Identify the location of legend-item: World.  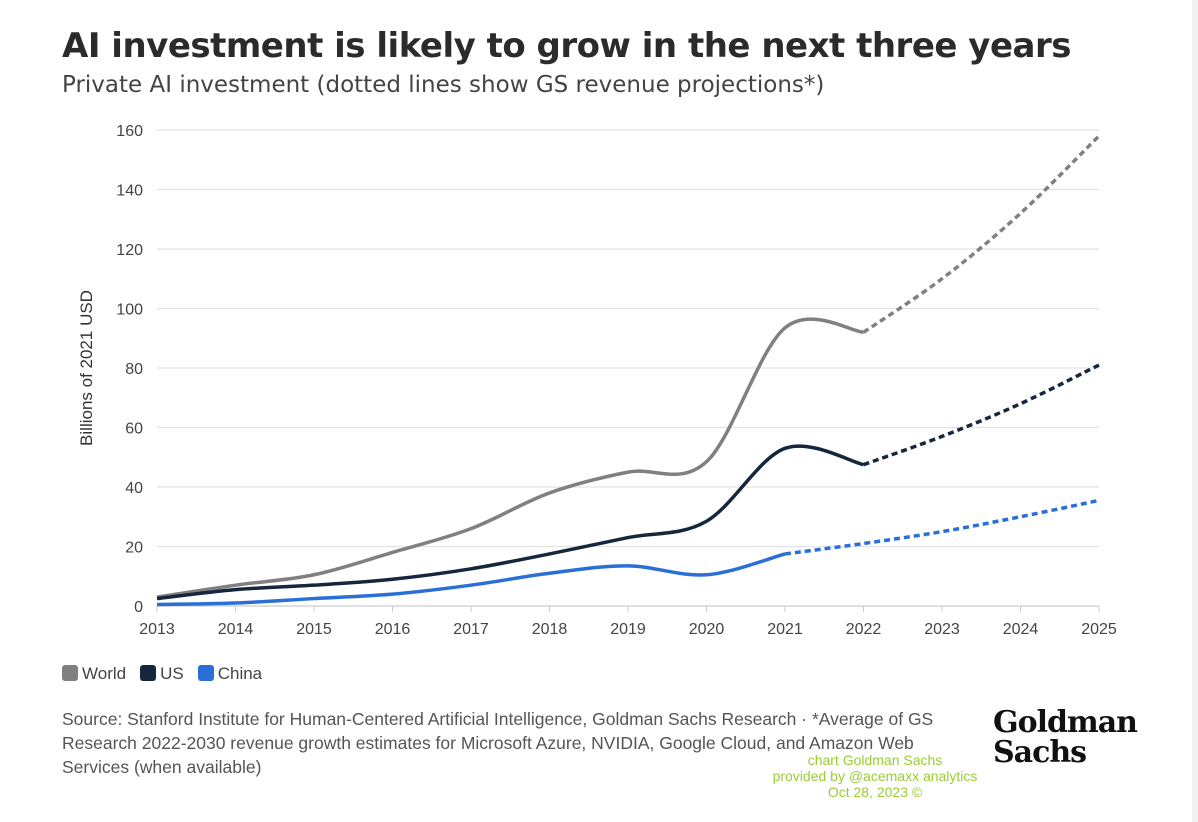
(94, 674).